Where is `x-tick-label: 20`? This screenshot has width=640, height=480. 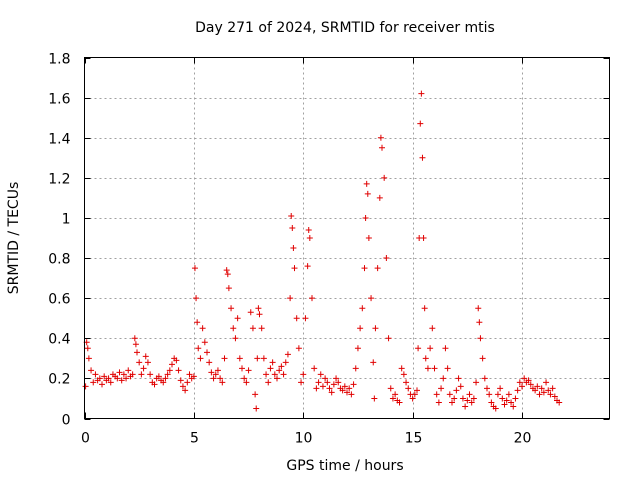
x-tick-label: 20 is located at coordinates (523, 439).